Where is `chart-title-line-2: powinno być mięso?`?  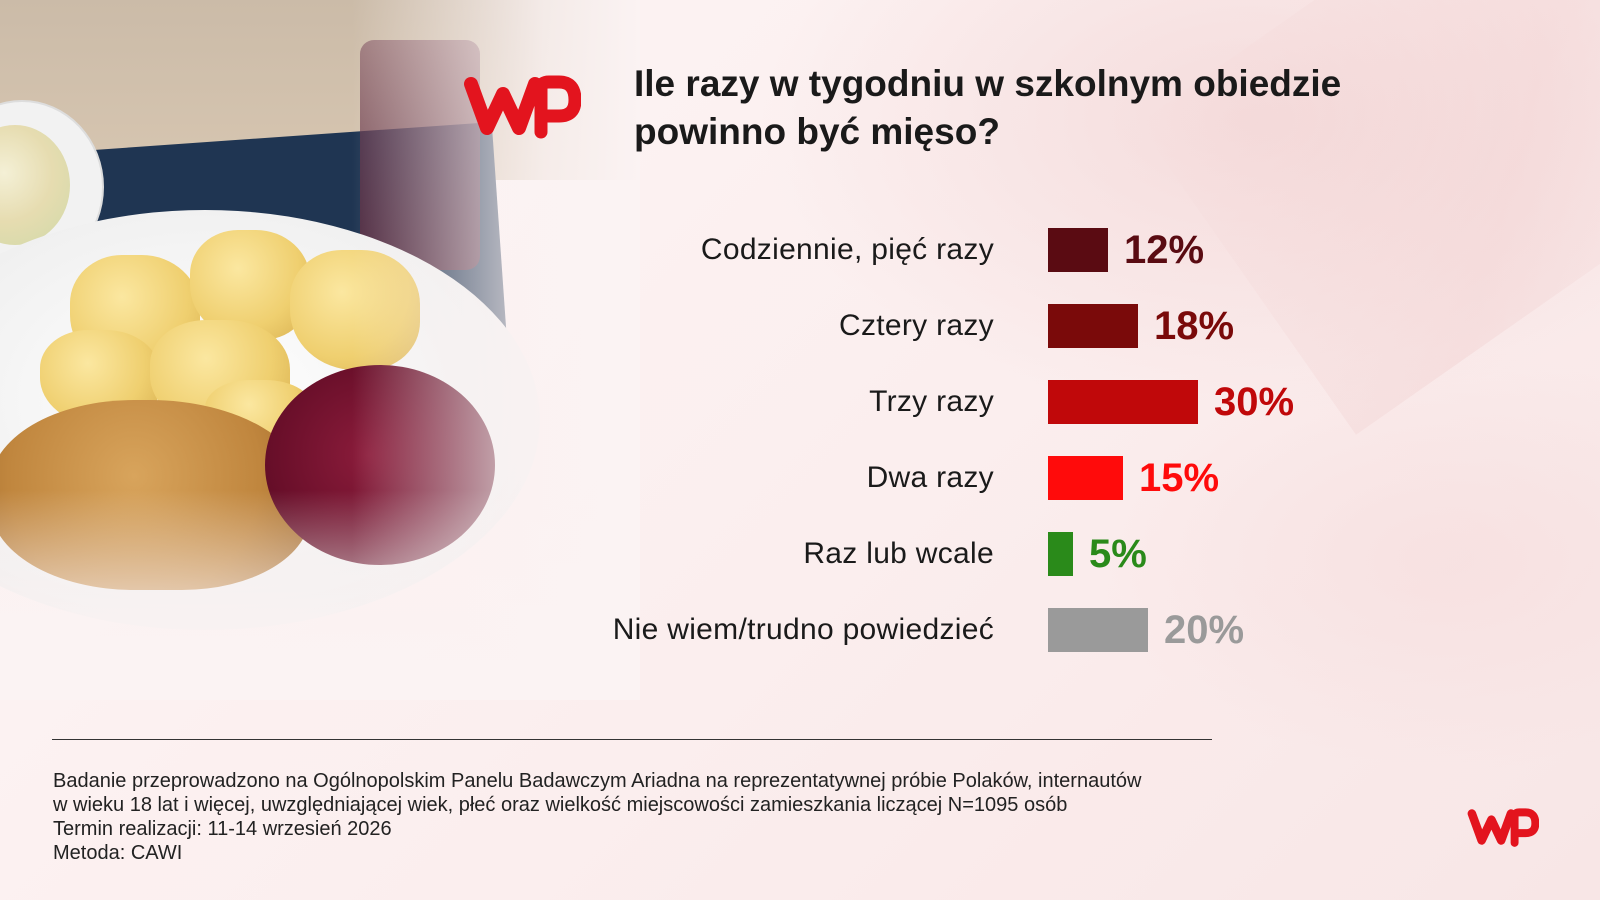
chart-title-line-2: powinno być mięso? is located at coordinates (817, 131).